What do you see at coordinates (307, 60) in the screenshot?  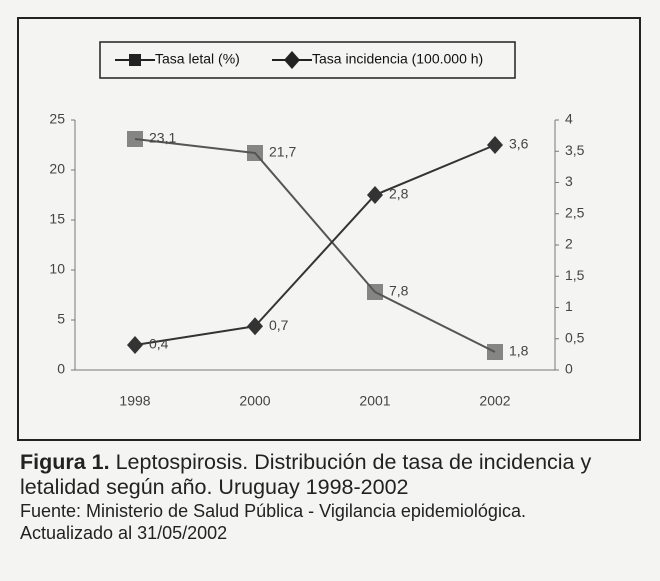 I see `legend-box` at bounding box center [307, 60].